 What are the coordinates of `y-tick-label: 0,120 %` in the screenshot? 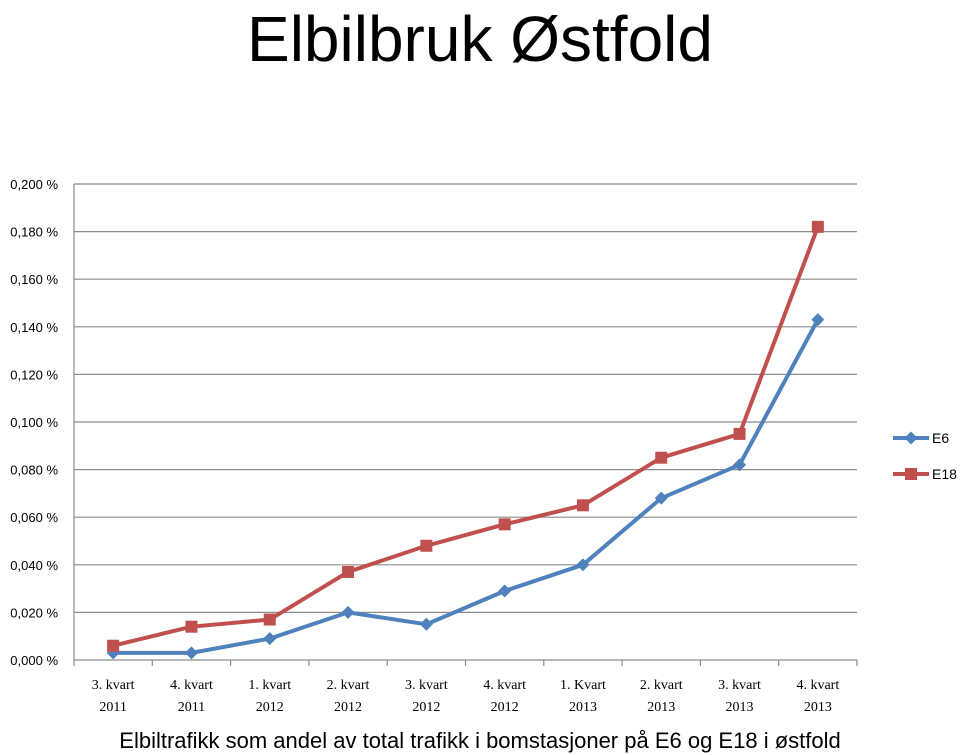 It's located at (34, 374).